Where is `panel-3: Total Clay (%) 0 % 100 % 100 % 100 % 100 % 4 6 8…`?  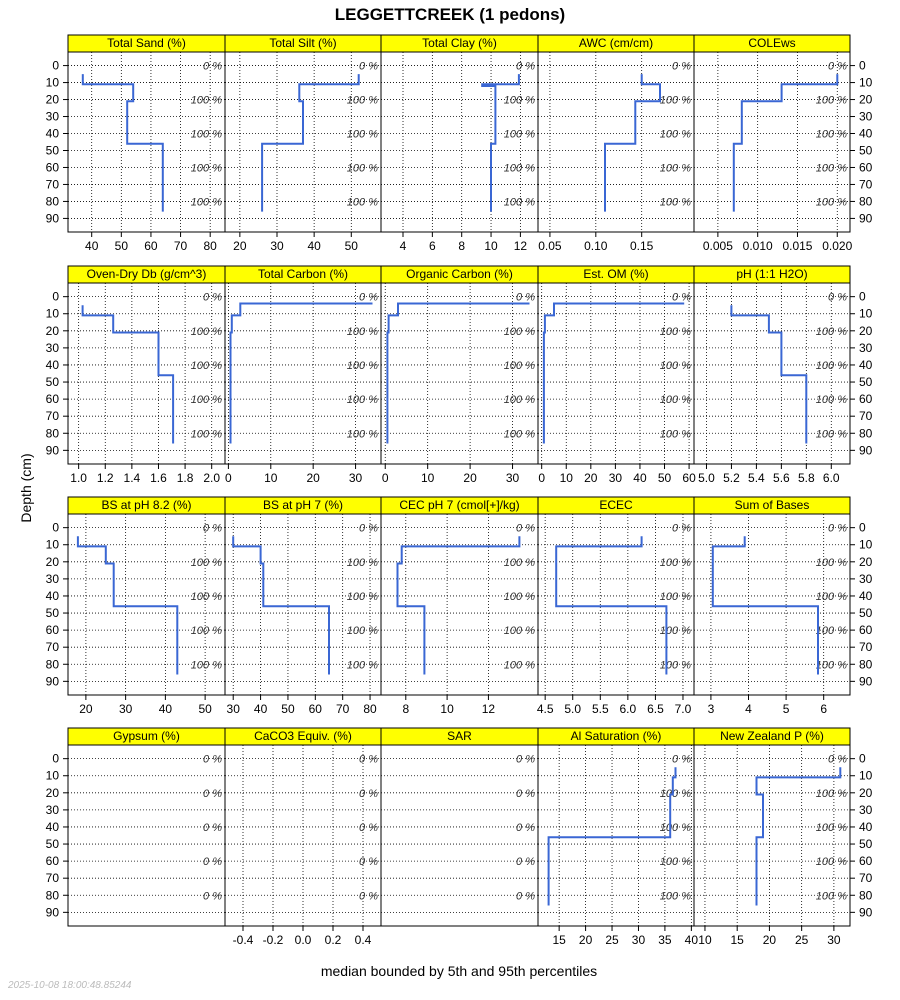
panel-3: Total Clay (%) 0 % 100 % 100 % 100 % 100 % 4 6 8… is located at coordinates (459, 143).